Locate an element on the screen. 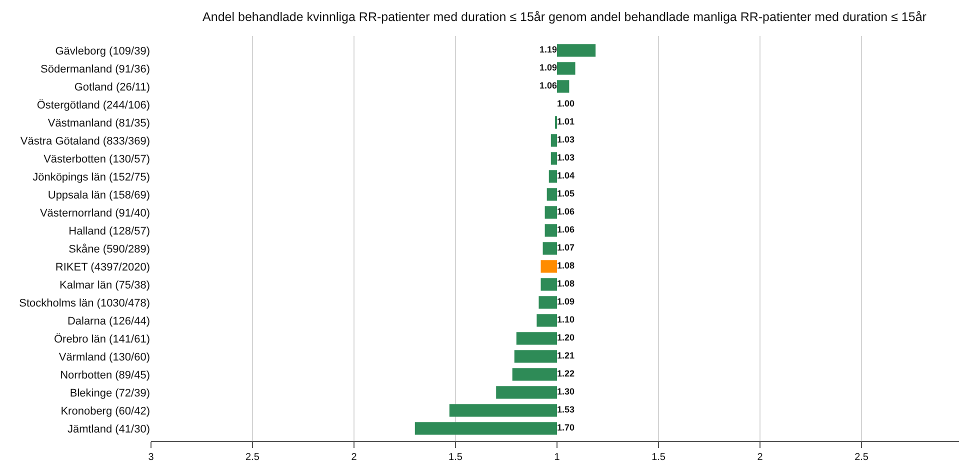  y-tick-label: Värmland (130/60) is located at coordinates (104, 357).